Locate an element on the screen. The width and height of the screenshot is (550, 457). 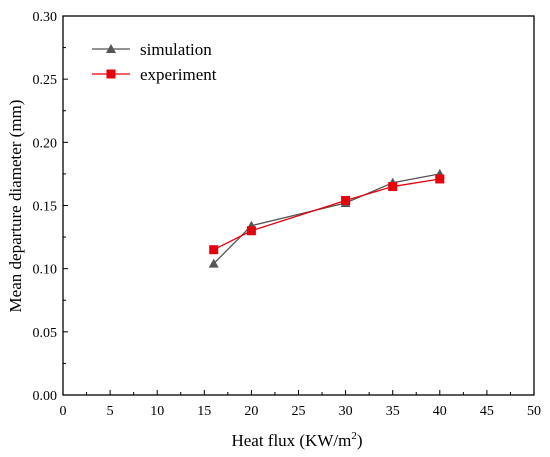
legend-label-experiment: experiment is located at coordinates (178, 74).